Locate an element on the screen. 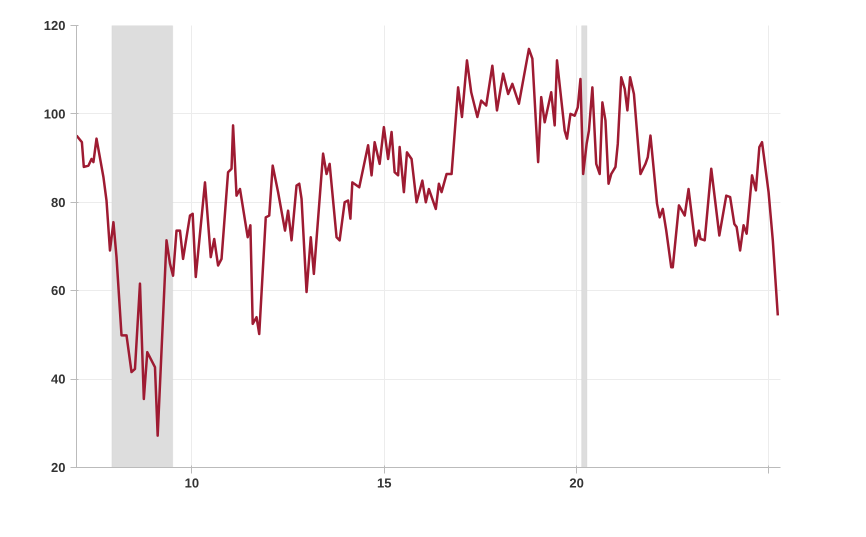  y-tick-label: 60 is located at coordinates (58, 290).